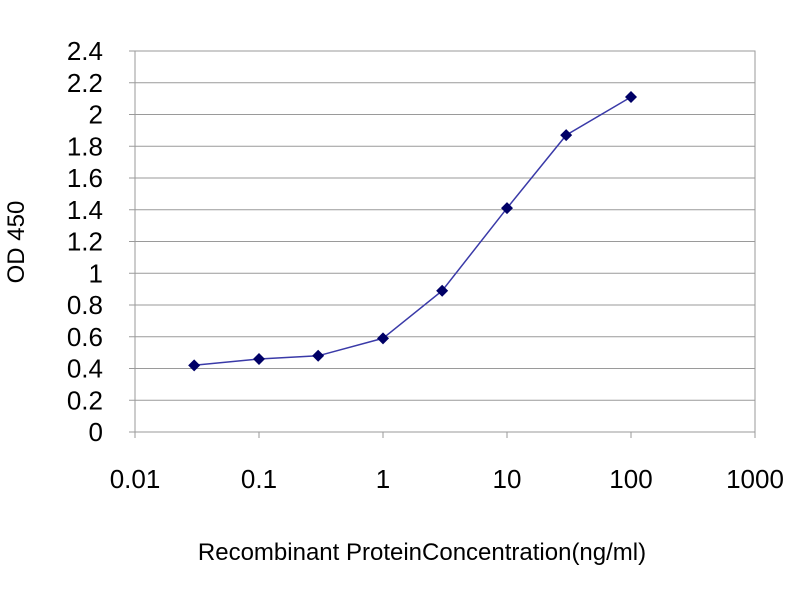 This screenshot has width=800, height=600. I want to click on x-axis-label: Recombinant ProteinConcentration(ng/ml), so click(422, 552).